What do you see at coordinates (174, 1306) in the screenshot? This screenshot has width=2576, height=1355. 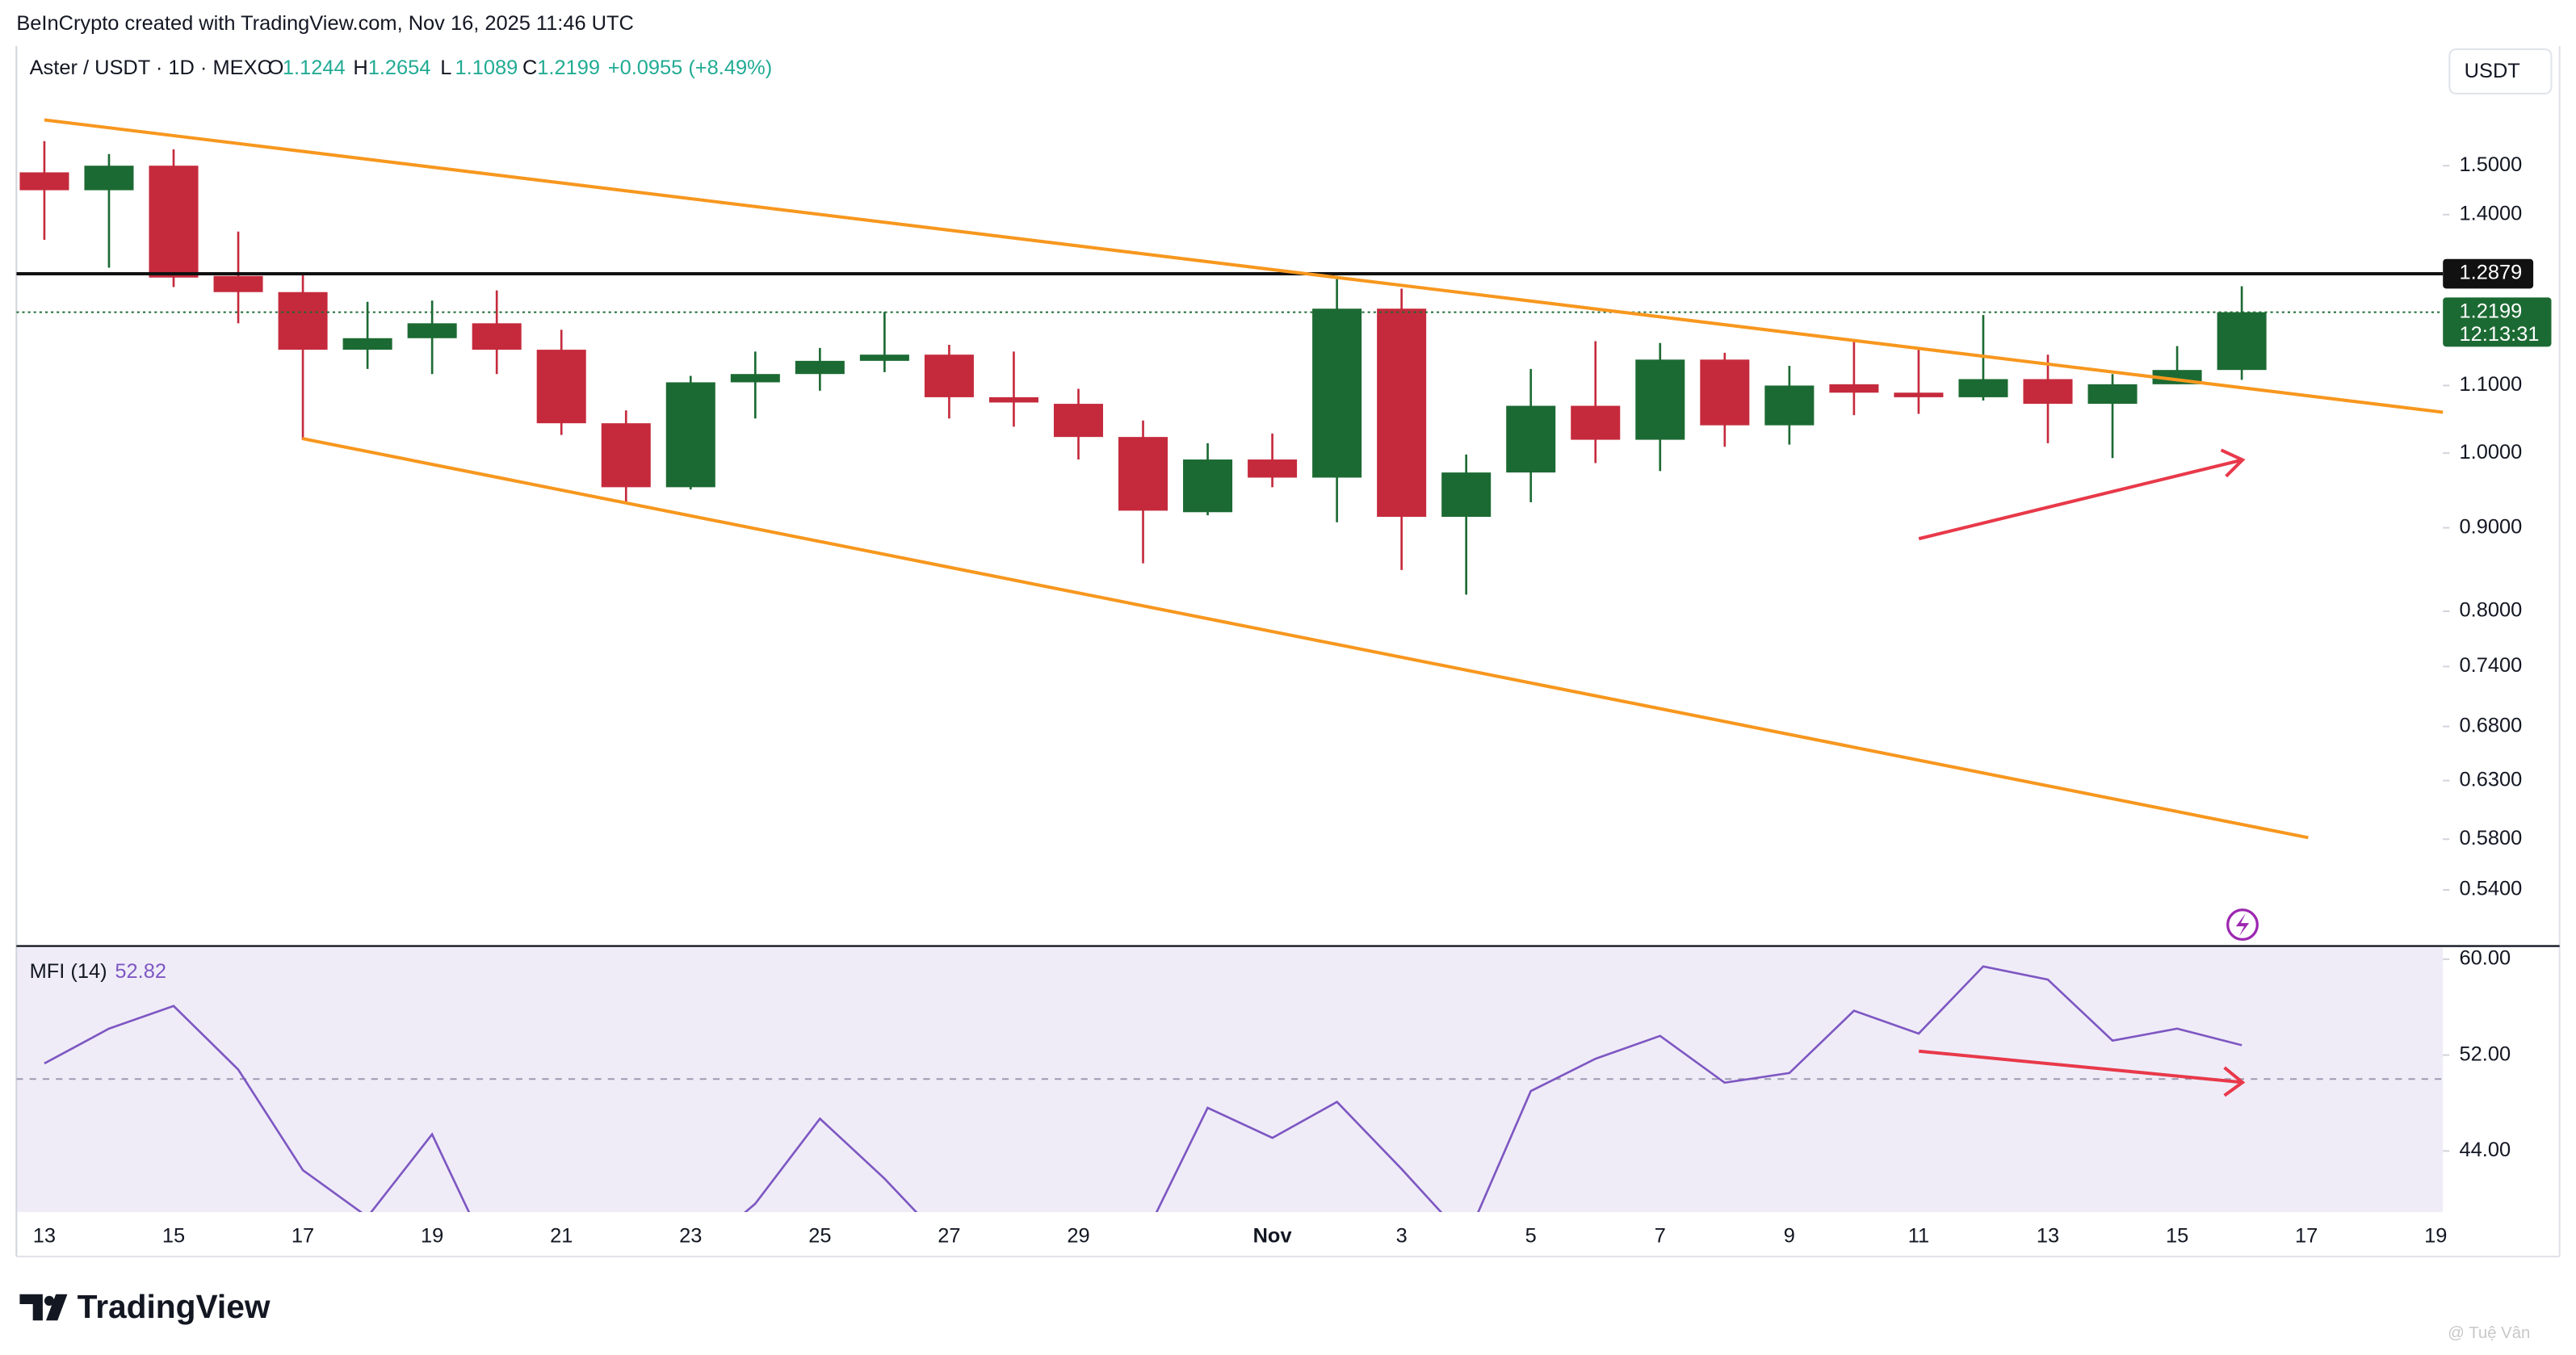 I see `brand: TradingView` at bounding box center [174, 1306].